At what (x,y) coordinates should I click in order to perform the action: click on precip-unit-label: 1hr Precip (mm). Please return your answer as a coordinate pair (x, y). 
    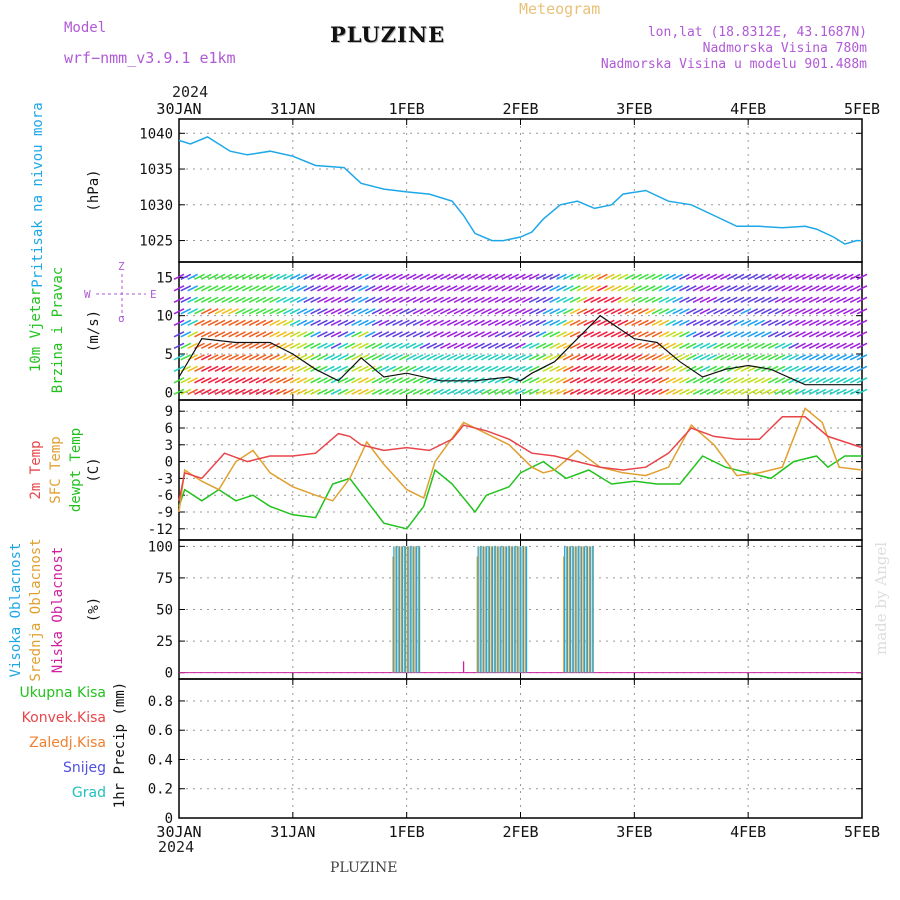
    Looking at the image, I should click on (120, 745).